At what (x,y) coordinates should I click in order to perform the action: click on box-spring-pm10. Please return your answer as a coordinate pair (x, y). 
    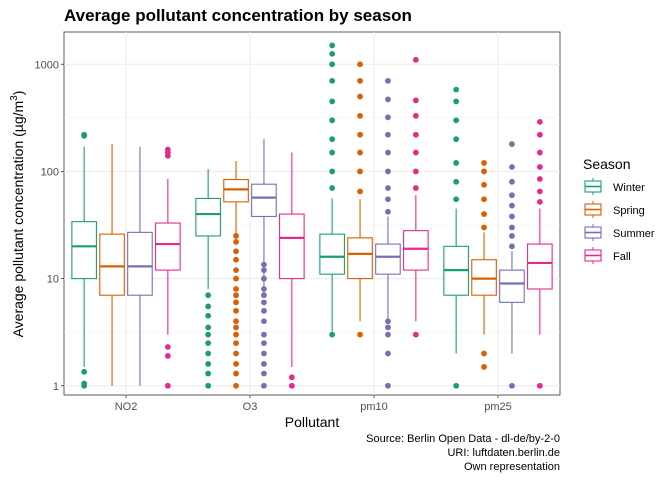
    Looking at the image, I should click on (360, 199).